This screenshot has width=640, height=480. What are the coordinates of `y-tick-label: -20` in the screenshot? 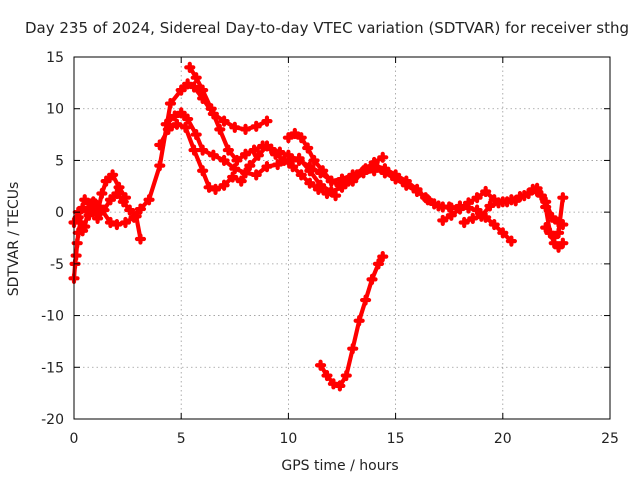 It's located at (52, 420).